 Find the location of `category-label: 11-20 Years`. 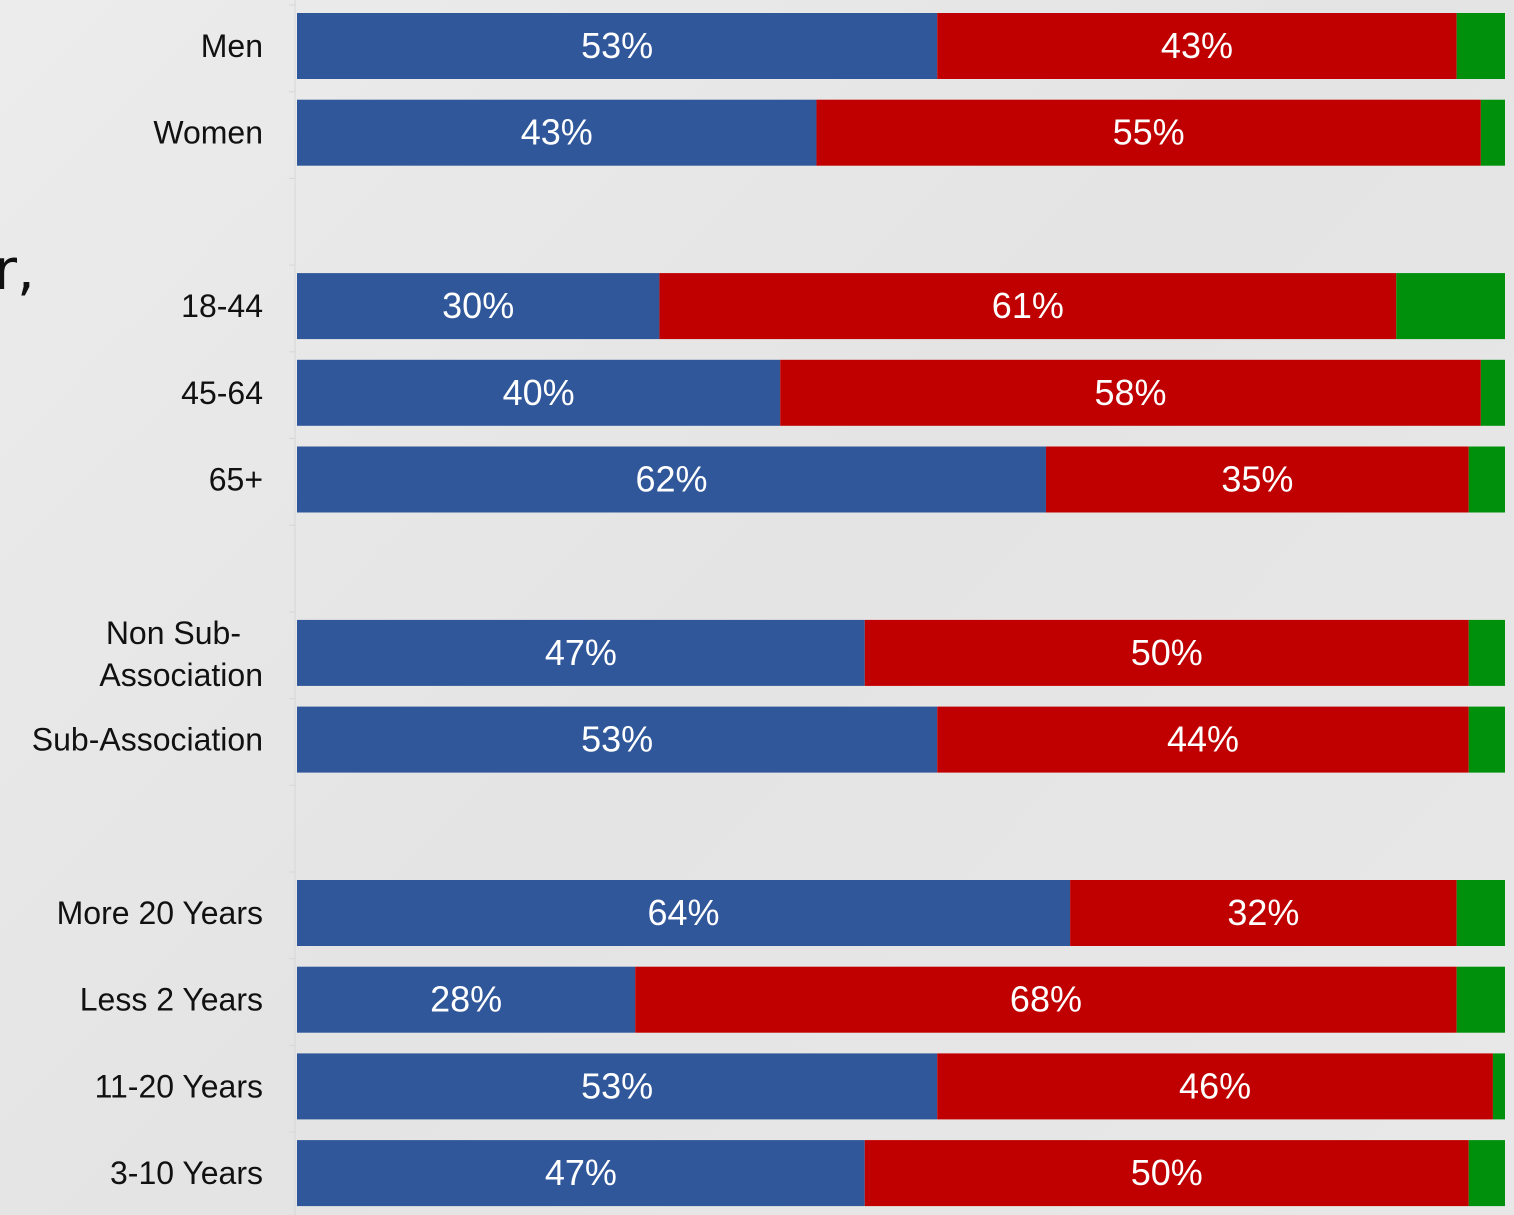

category-label: 11-20 Years is located at coordinates (179, 1086).